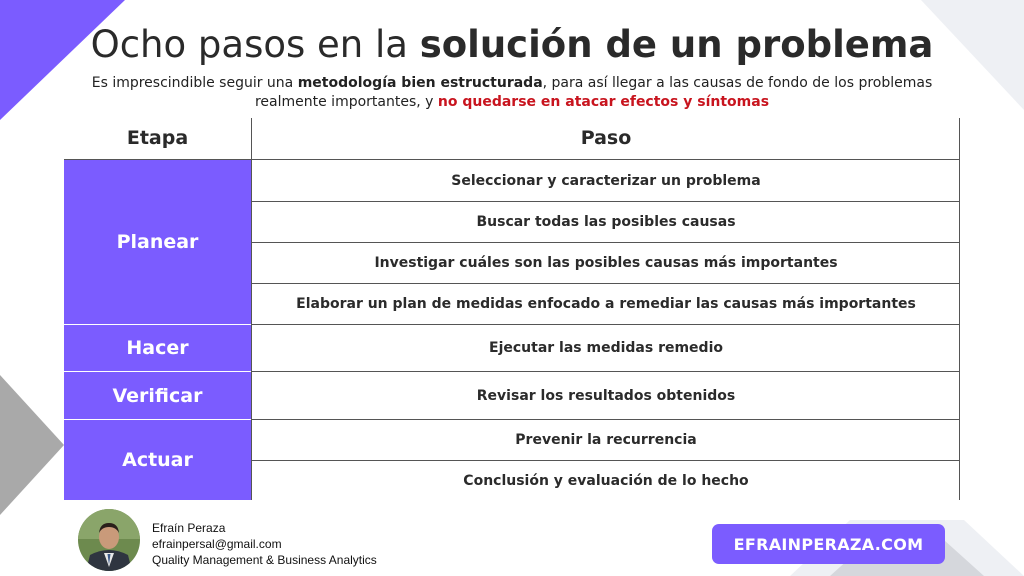 Image resolution: width=1024 pixels, height=576 pixels. I want to click on title-bold-text: solución de un problema, so click(676, 44).